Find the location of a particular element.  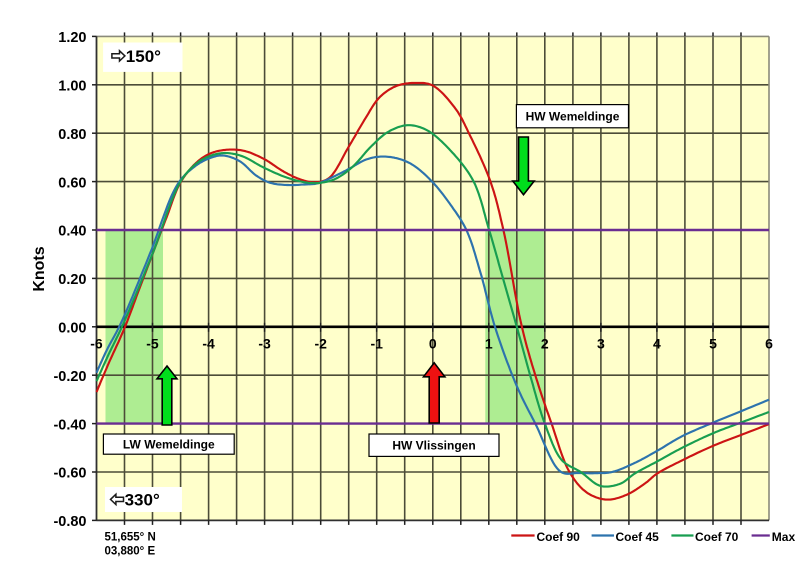

svg-text: 0 is located at coordinates (433, 343).